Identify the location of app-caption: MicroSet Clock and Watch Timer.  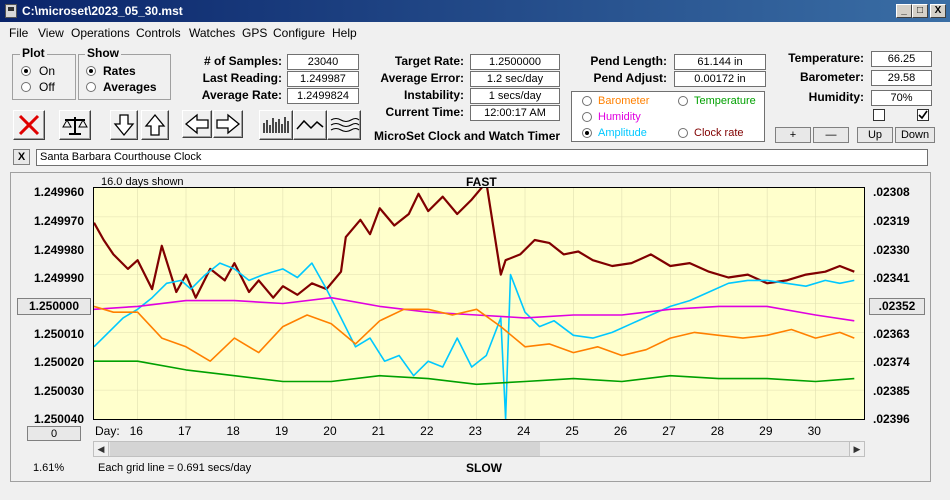
(467, 136).